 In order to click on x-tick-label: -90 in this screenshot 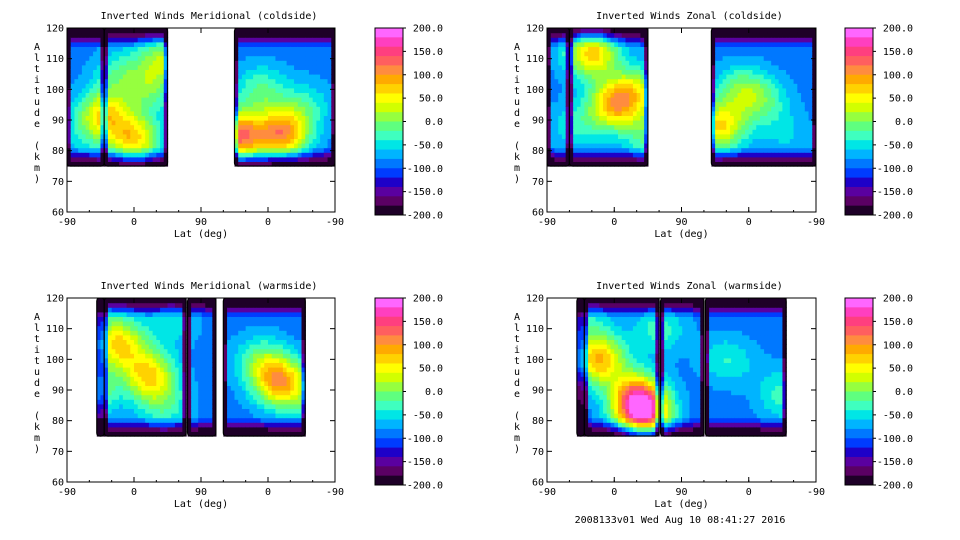, I will do `click(816, 222)`.